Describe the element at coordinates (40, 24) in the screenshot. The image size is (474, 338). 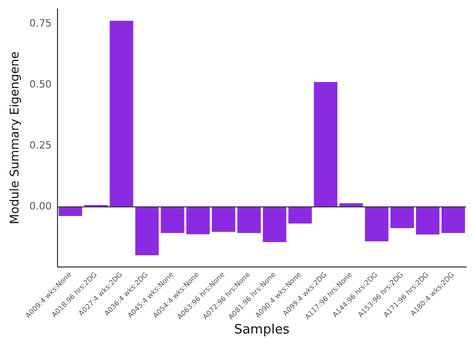
I see `y-tick-label: 0.75` at that location.